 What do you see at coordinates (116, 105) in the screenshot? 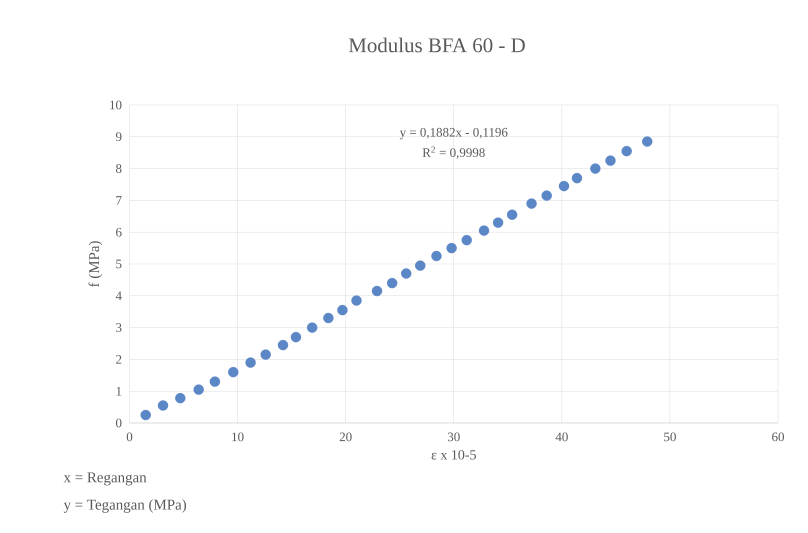
I see `y-tick-label: 10` at bounding box center [116, 105].